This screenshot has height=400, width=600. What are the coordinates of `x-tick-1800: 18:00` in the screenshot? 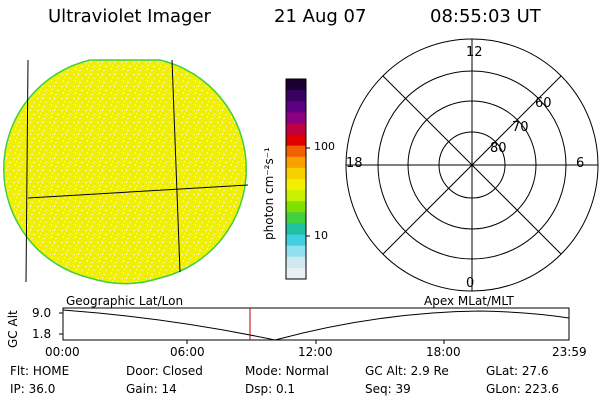 It's located at (443, 352).